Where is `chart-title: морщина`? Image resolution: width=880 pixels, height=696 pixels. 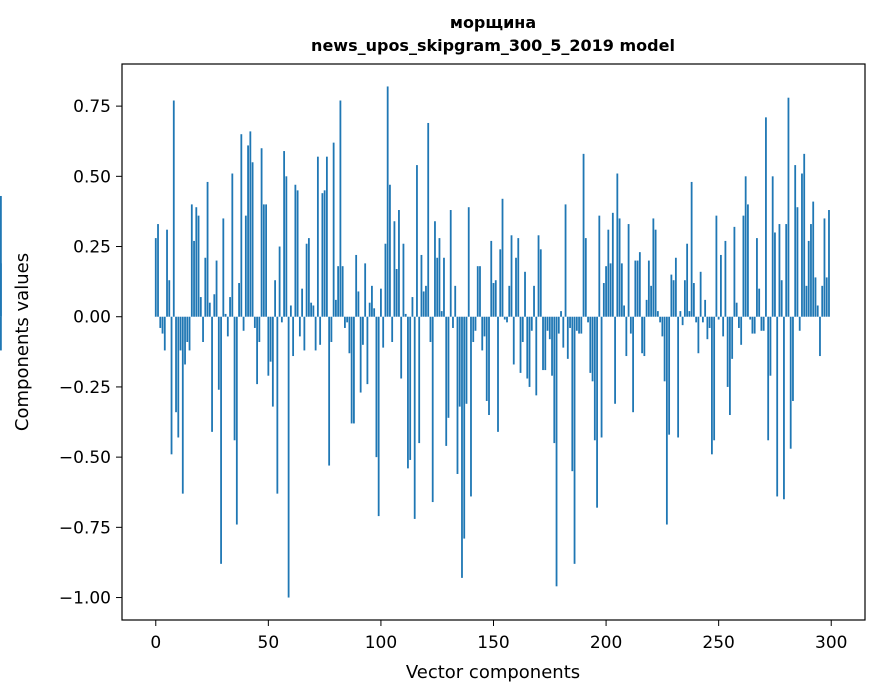 chart-title: морщина is located at coordinates (493, 22).